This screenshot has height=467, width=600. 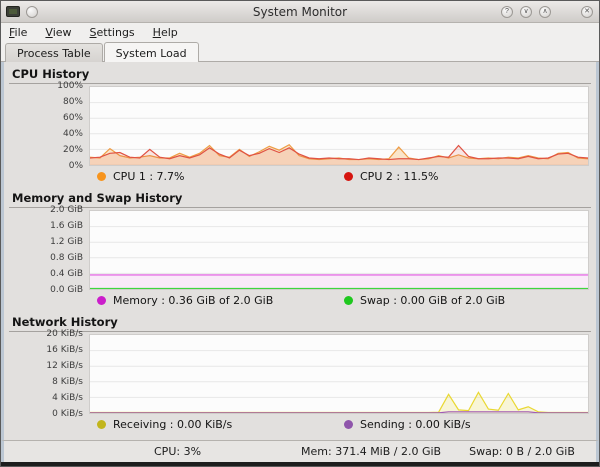 What do you see at coordinates (193, 300) in the screenshot?
I see `legend-label: Memory : 0.36 GiB of 2.0 GiB` at bounding box center [193, 300].